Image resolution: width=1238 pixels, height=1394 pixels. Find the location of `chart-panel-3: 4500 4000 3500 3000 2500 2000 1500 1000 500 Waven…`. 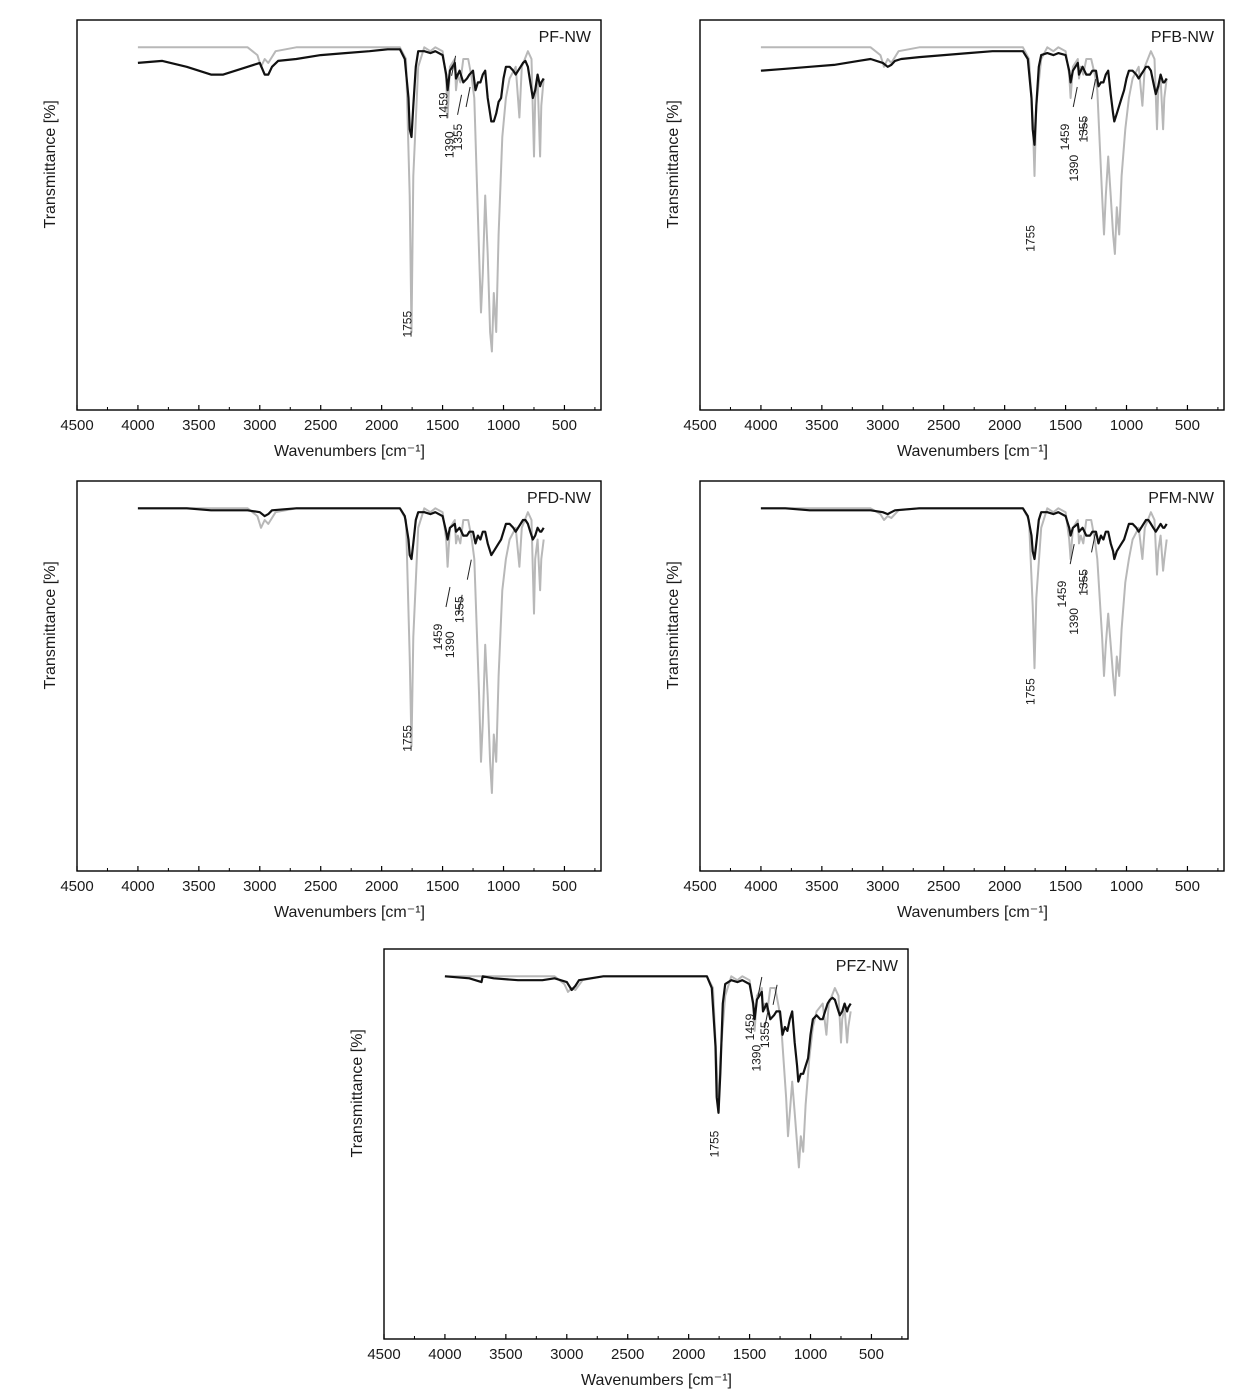

chart-panel-3: 4500 4000 3500 3000 2500 2000 1500 1000 500 Waven… is located at coordinates (322, 700).